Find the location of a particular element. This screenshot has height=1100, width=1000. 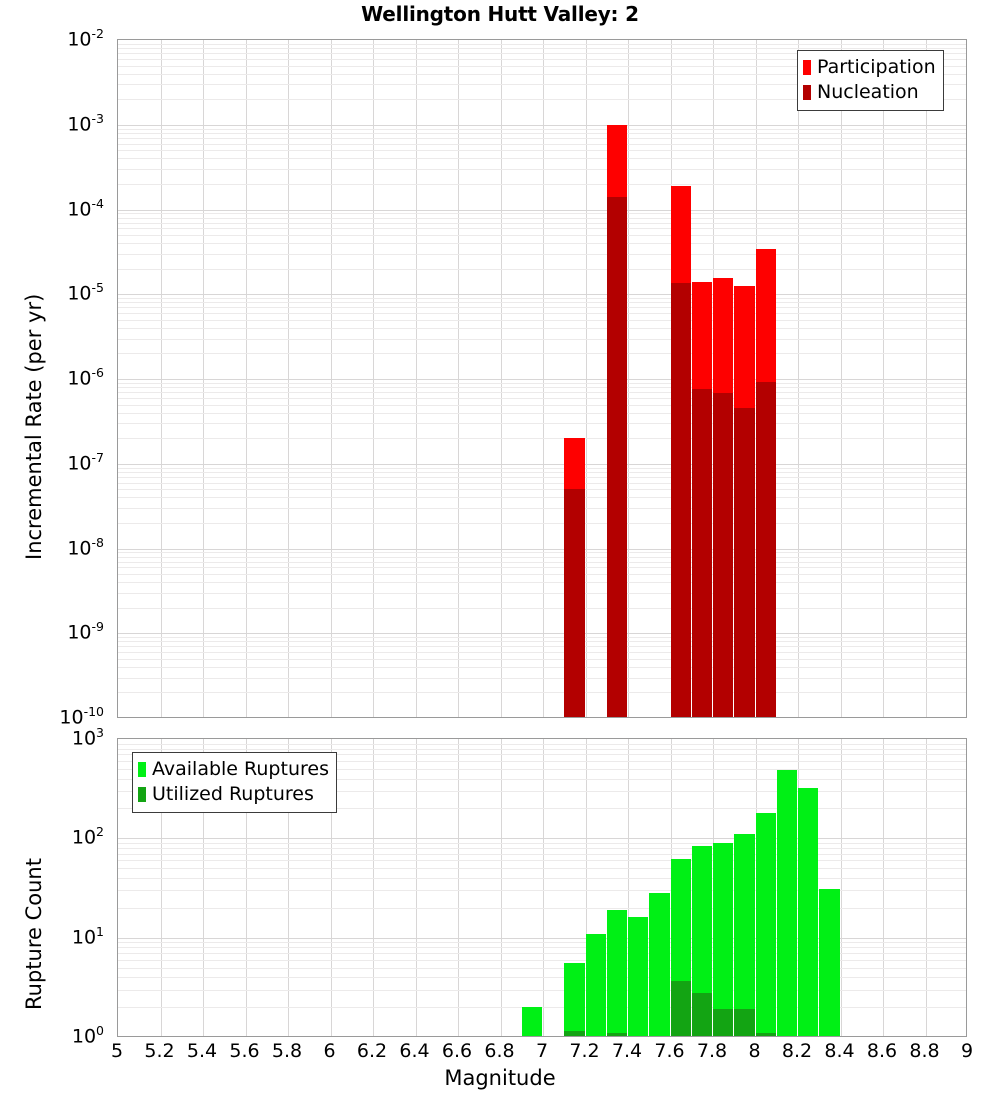

x-axis-tick-label: 8.8 is located at coordinates (924, 1051).